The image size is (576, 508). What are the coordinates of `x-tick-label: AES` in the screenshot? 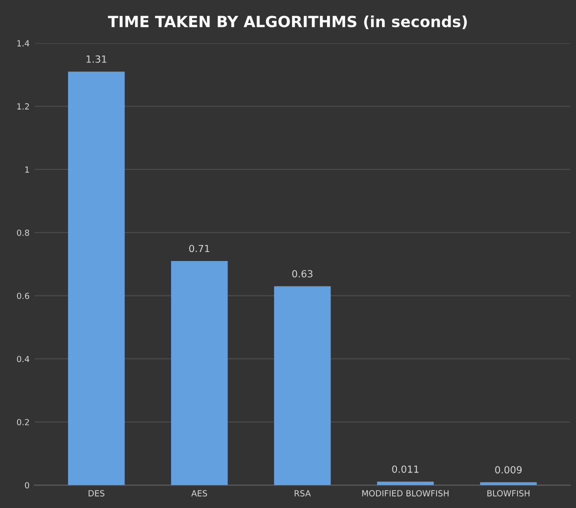 It's located at (199, 493).